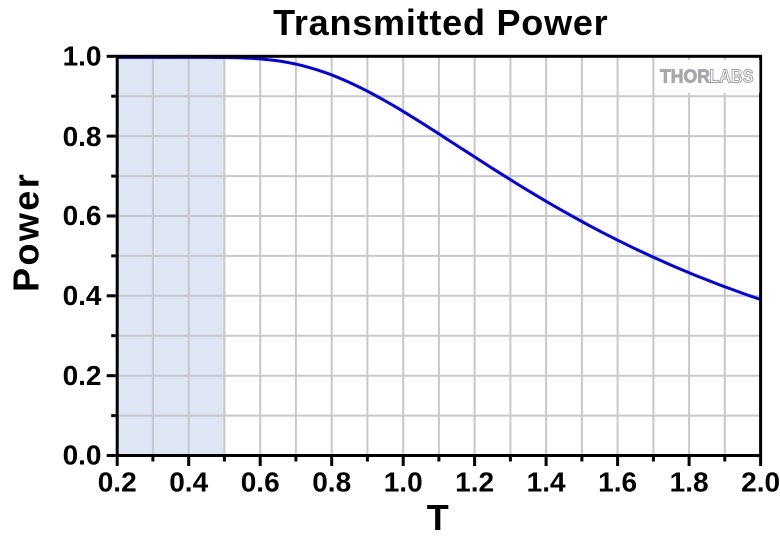 This screenshot has width=780, height=539. What do you see at coordinates (440, 22) in the screenshot?
I see `svg-text: Transmitted Power` at bounding box center [440, 22].